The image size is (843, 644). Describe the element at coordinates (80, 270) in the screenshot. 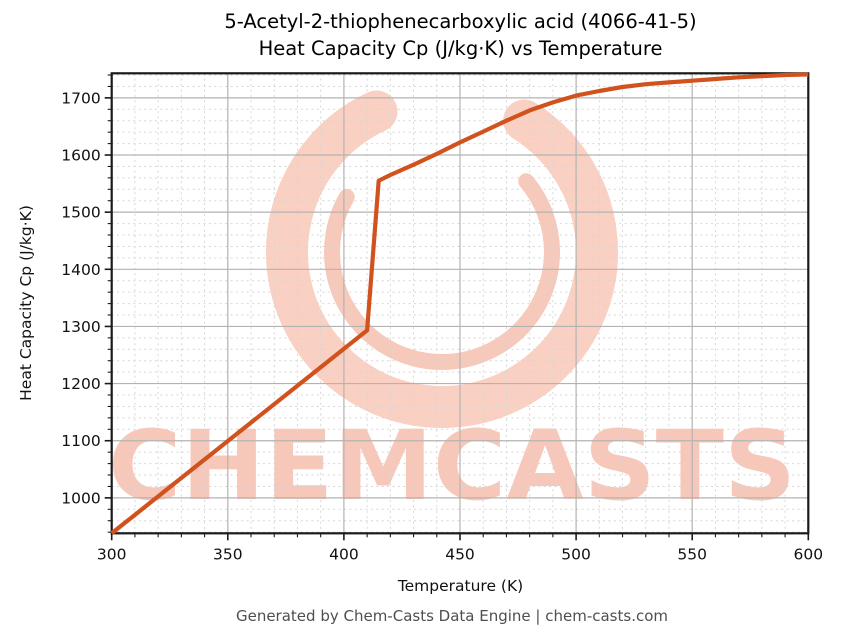

I see `y-tick-label: 1400` at that location.